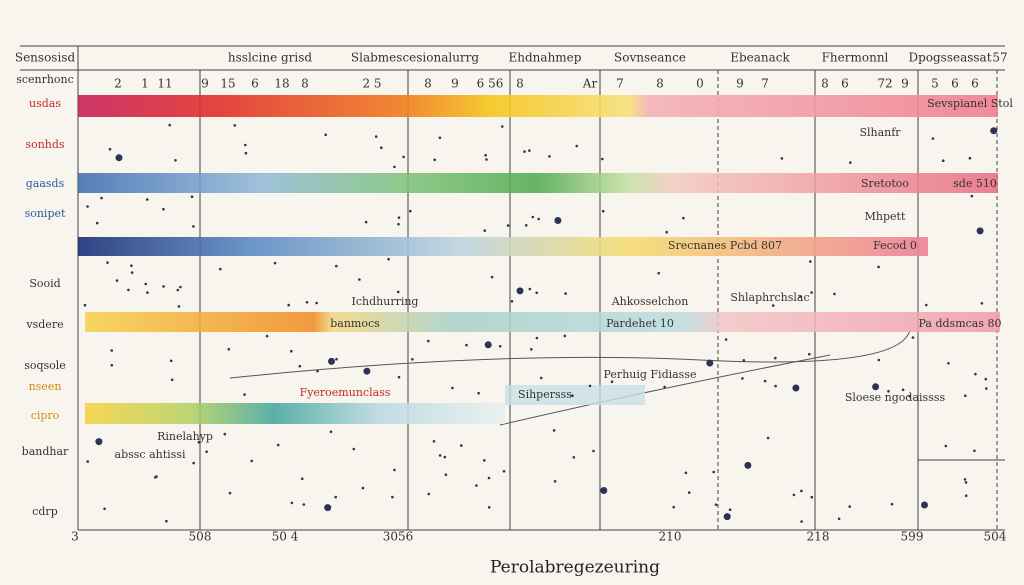  Describe the element at coordinates (949, 58) in the screenshot. I see `column-header: Dpogsseassat` at that location.